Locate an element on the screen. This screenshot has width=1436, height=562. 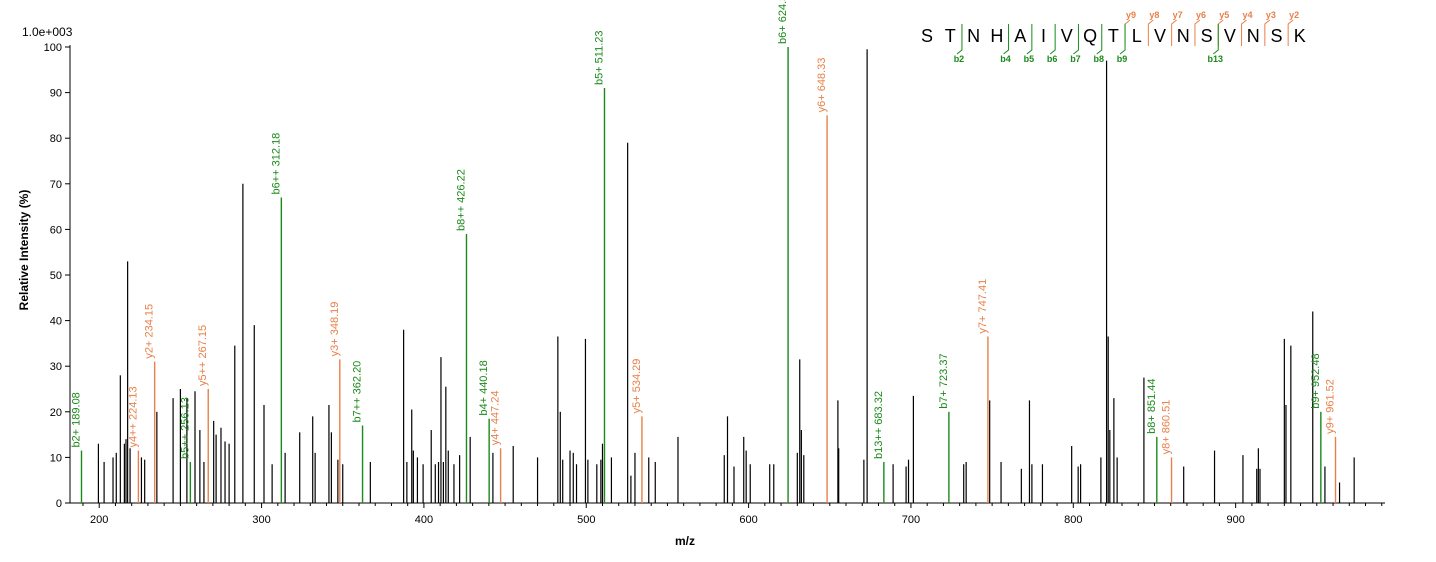
x-tick-label: 700 is located at coordinates (911, 520).